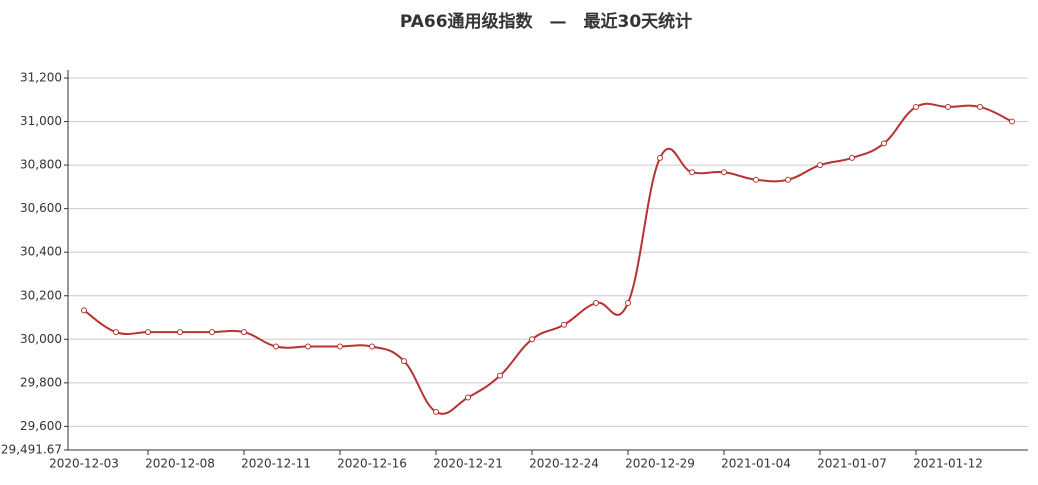 This screenshot has width=1038, height=485. I want to click on chart-title: PA66通用级指数 — 最近30天统计, so click(546, 21).